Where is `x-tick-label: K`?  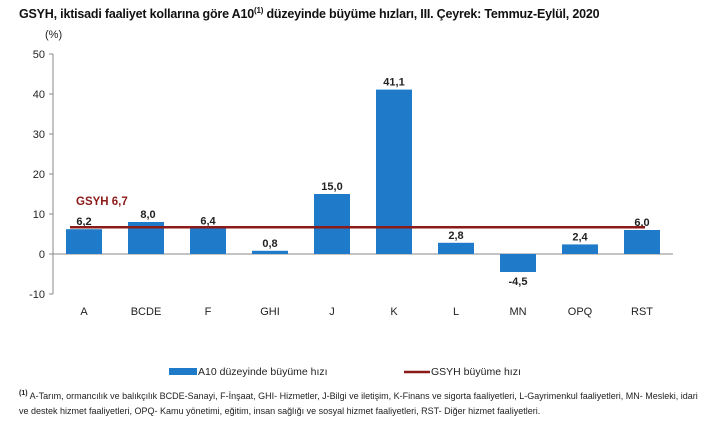
x-tick-label: K is located at coordinates (394, 312).